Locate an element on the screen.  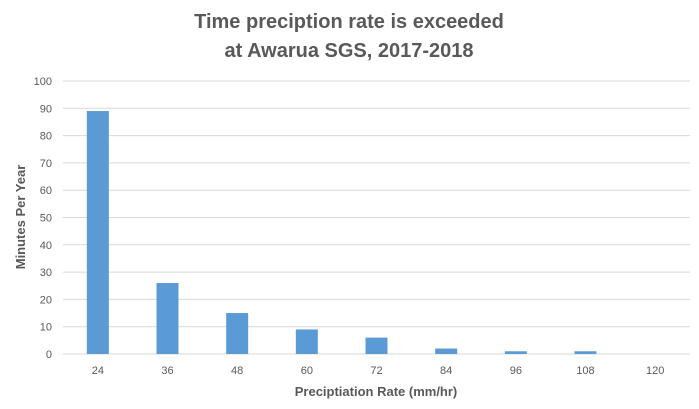
chart-title-line-2: at Awarua SGS, 2017-2018 is located at coordinates (348, 51).